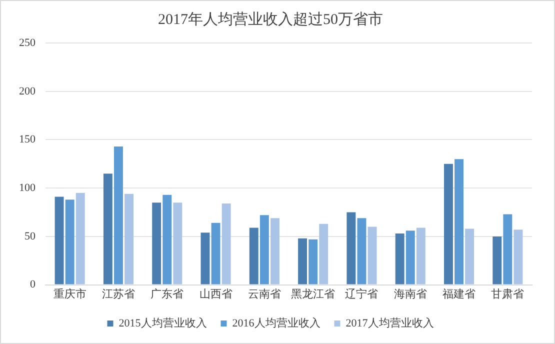 The height and width of the screenshot is (344, 555). What do you see at coordinates (270, 19) in the screenshot?
I see `chart-title: 2017年人均营业收入超过50万省市` at bounding box center [270, 19].